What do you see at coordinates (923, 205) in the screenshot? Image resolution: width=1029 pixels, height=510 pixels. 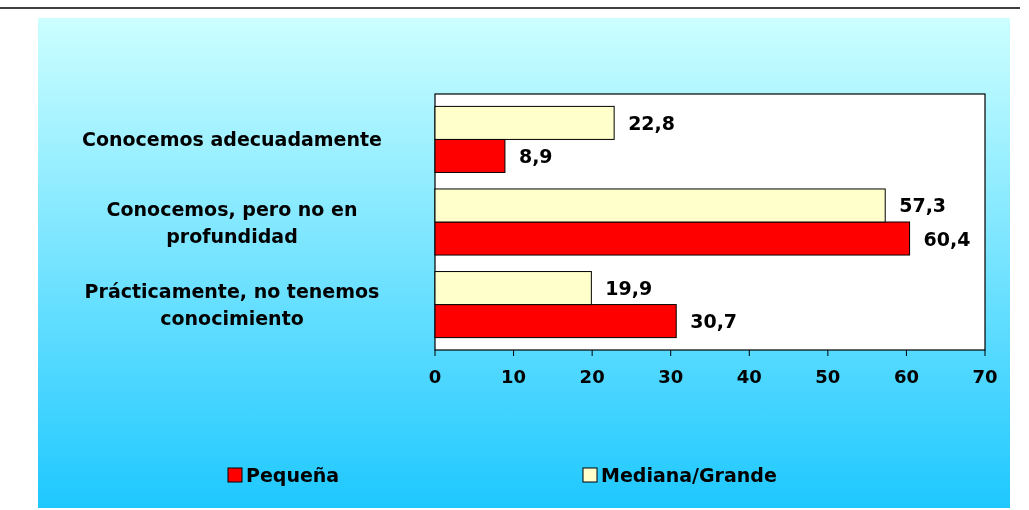 I see `data-label: 57,3` at bounding box center [923, 205].